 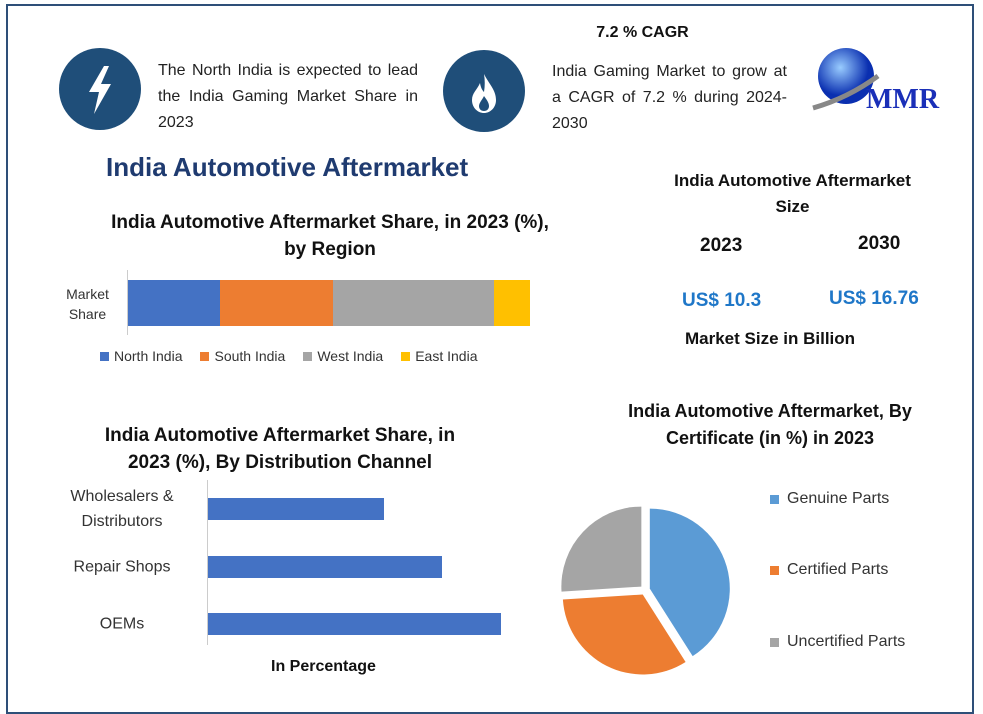 What do you see at coordinates (87, 304) in the screenshot?
I see `region-category-label: Market Share` at bounding box center [87, 304].